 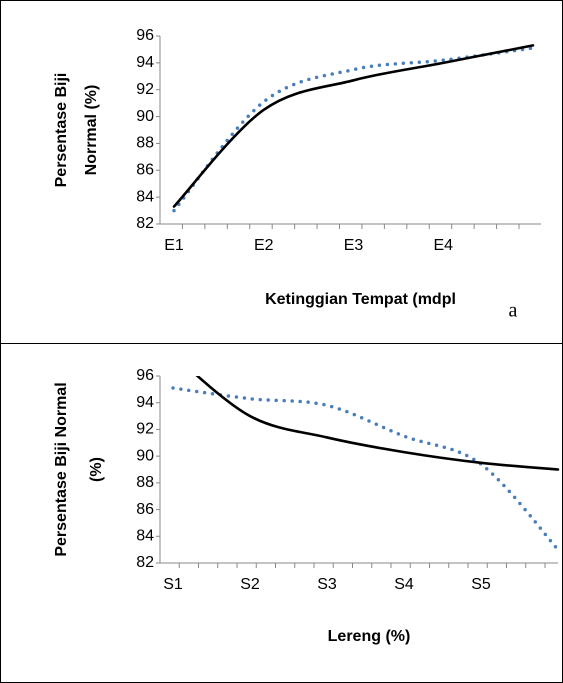 What do you see at coordinates (173, 584) in the screenshot?
I see `x-tick-label: S1` at bounding box center [173, 584].